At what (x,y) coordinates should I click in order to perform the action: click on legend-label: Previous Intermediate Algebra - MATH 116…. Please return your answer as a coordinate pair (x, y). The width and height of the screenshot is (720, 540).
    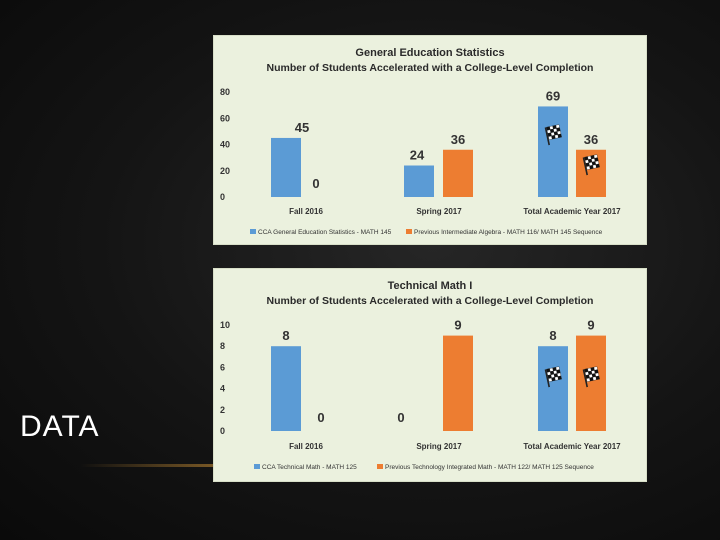
    Looking at the image, I should click on (508, 232).